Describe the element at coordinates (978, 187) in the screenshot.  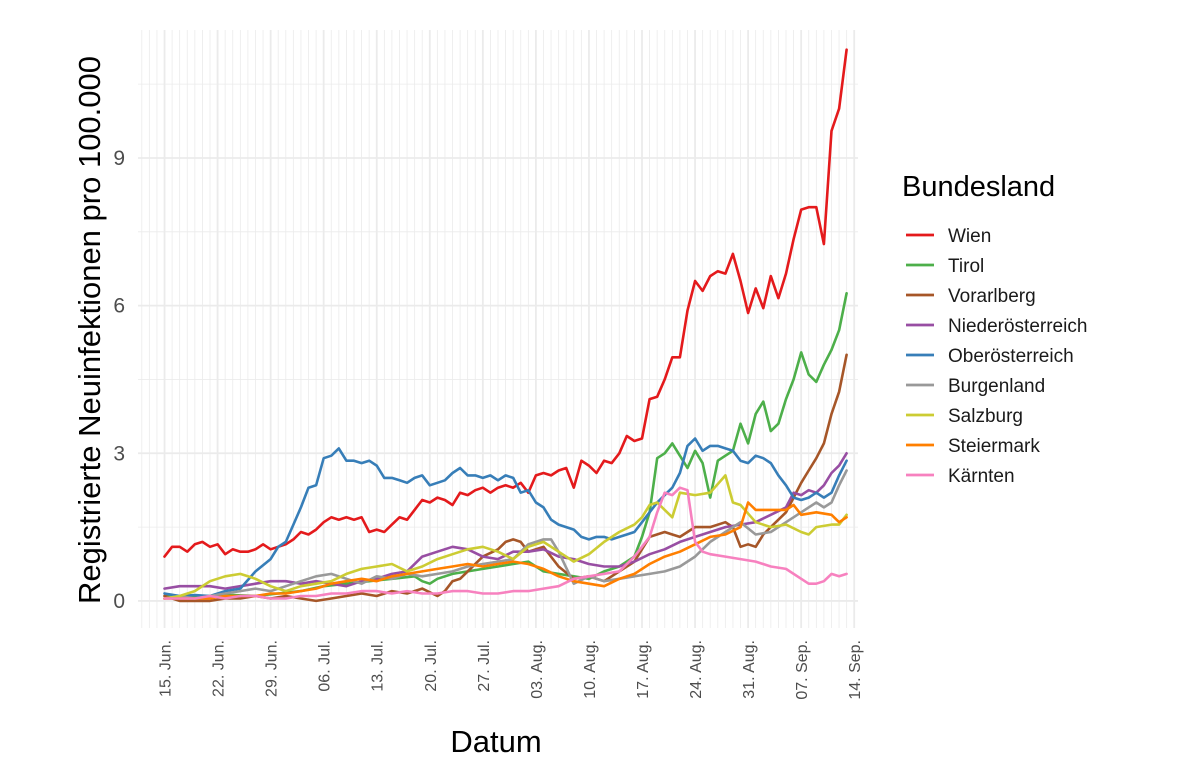
I see `legend-title: Bundesland` at that location.